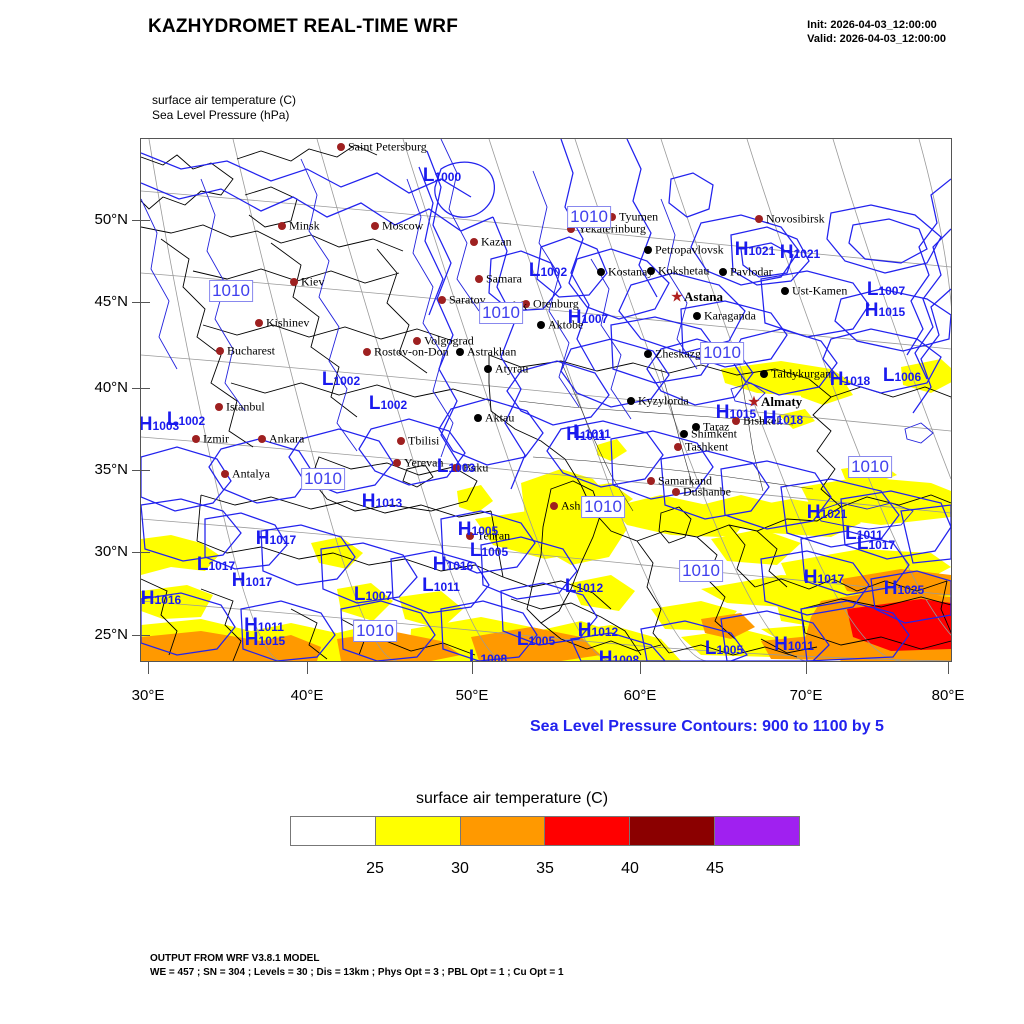 The image size is (1024, 1024). Describe the element at coordinates (442, 175) in the screenshot. I see `pressure-center-l-1000: L1000` at that location.